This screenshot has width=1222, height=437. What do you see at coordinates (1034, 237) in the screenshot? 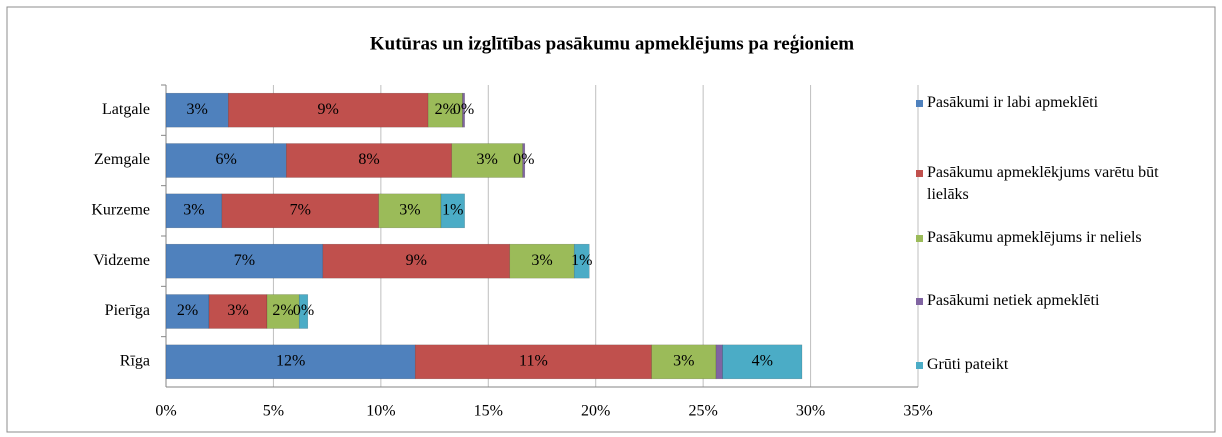
I see `legend-label: Pasākumu apmeklējums ir neliels` at bounding box center [1034, 237].